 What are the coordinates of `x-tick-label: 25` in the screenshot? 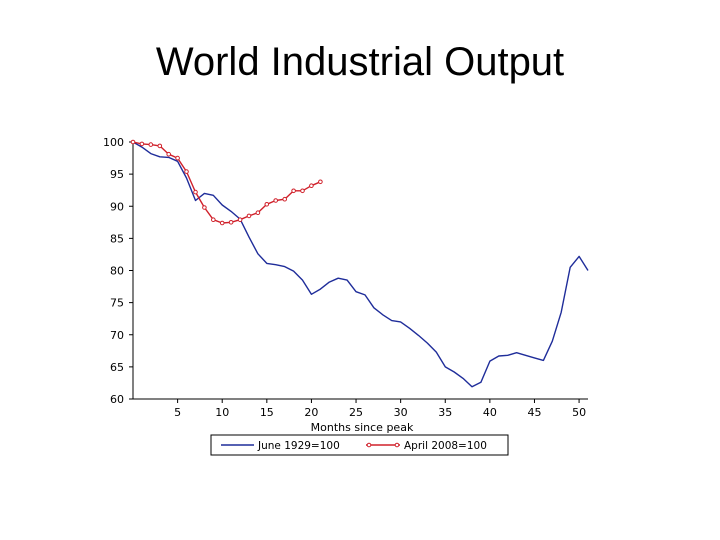 It's located at (356, 412).